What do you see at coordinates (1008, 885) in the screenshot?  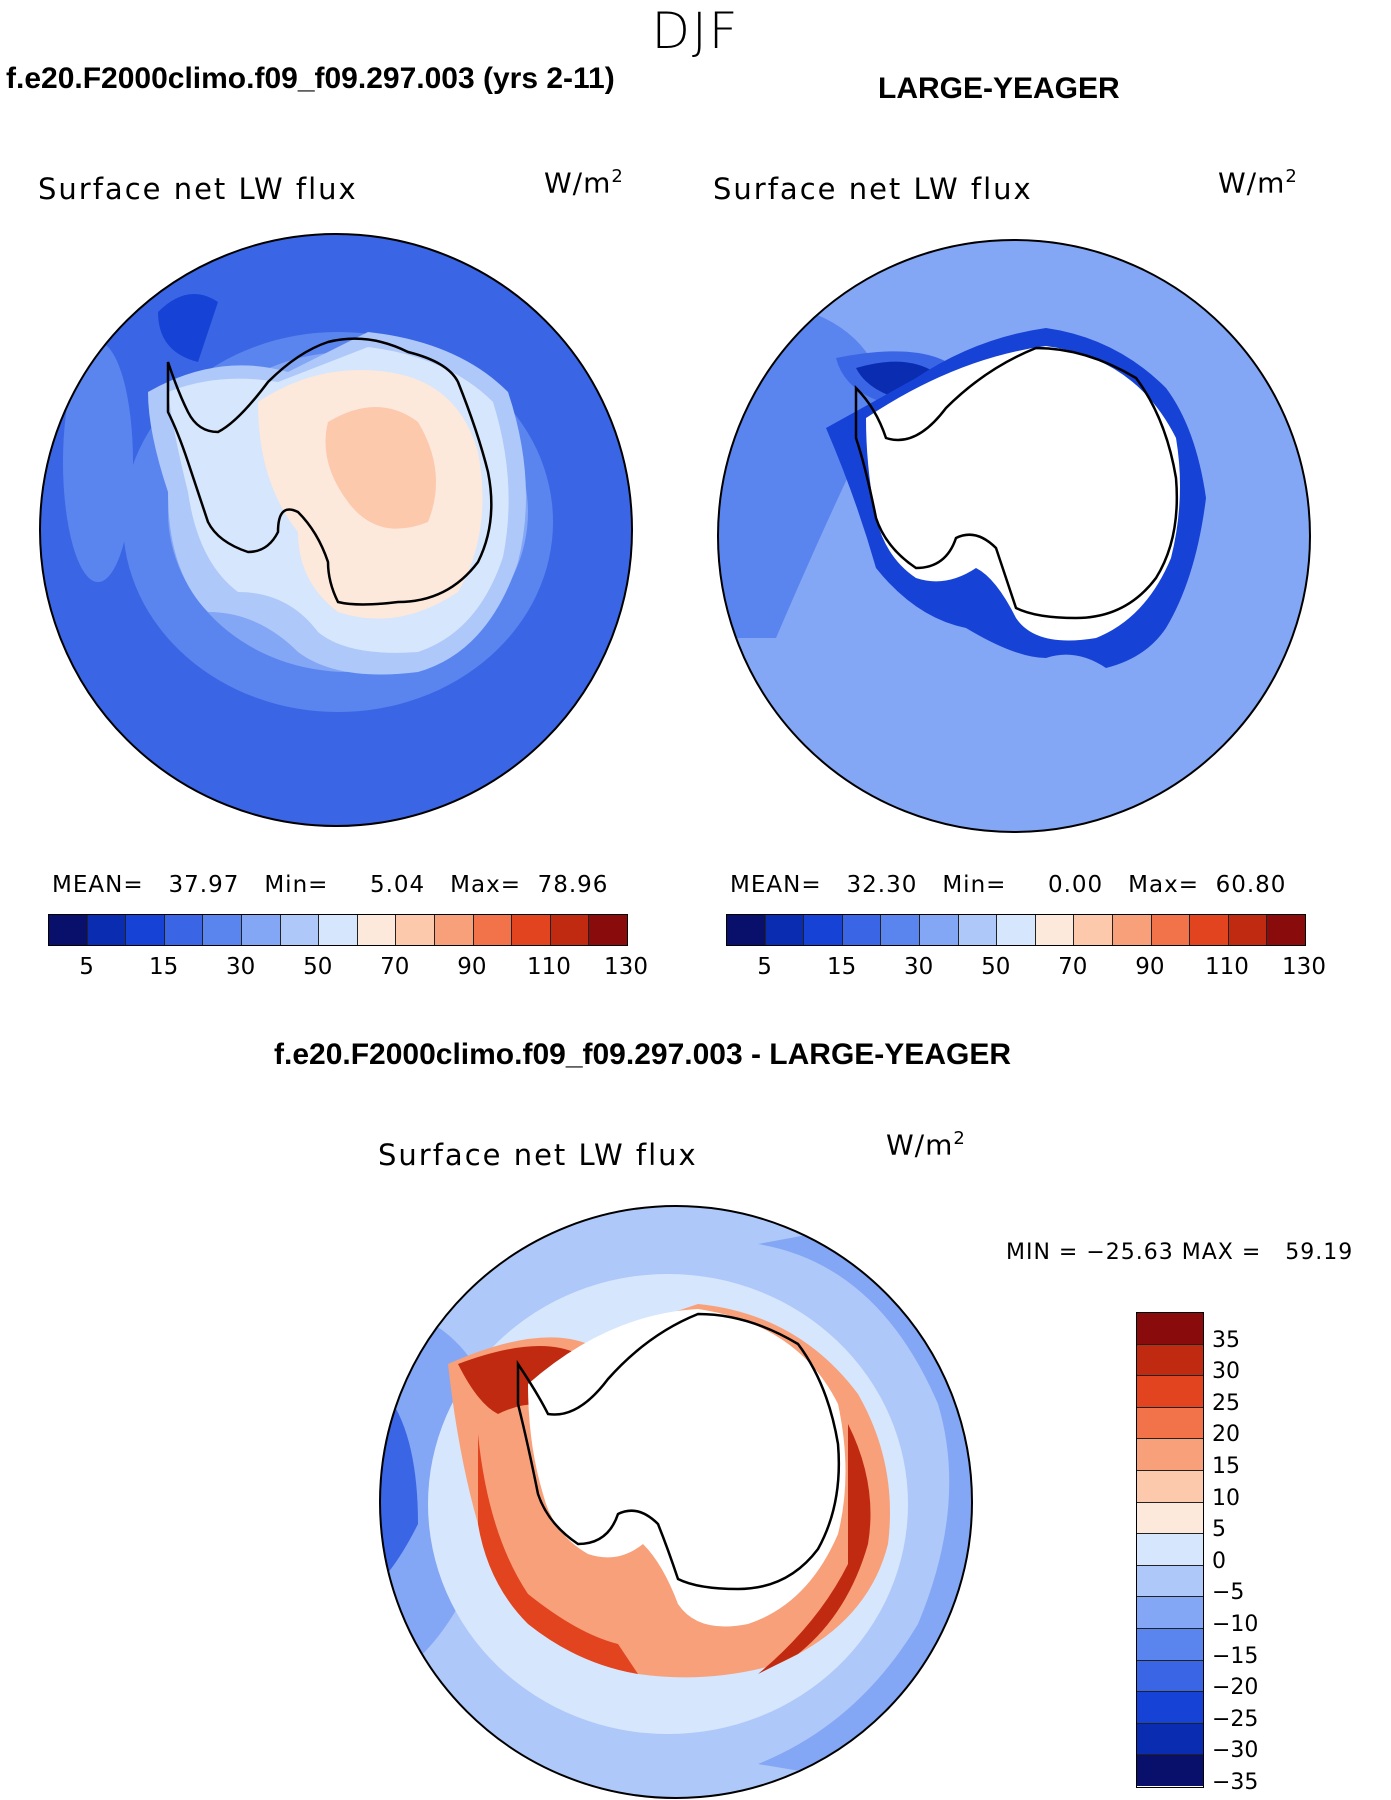 I see `right-stats: MEAN= 32.30 Min= 0.00 Max= 60.80` at bounding box center [1008, 885].